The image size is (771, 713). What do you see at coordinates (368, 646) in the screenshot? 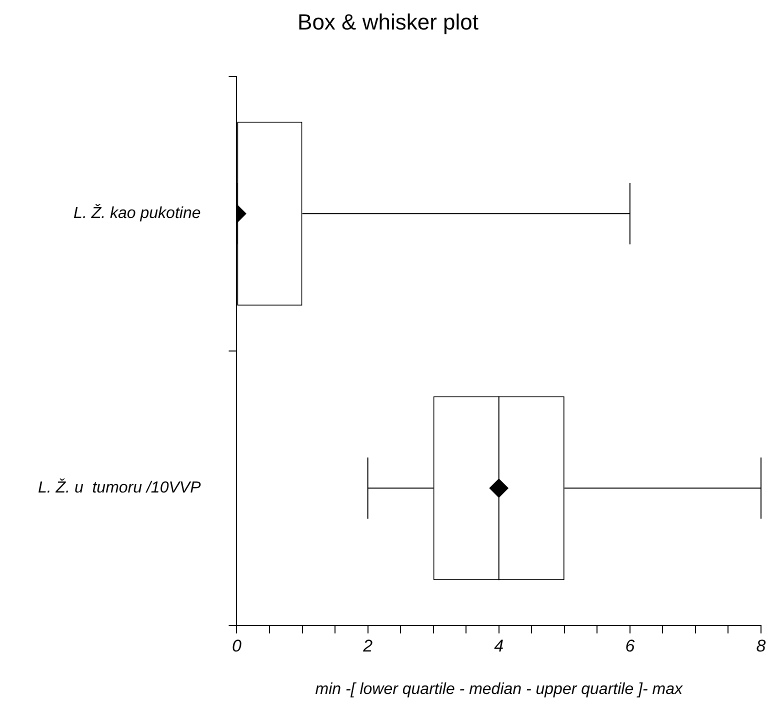
I see `x-tick-label: 2` at bounding box center [368, 646].